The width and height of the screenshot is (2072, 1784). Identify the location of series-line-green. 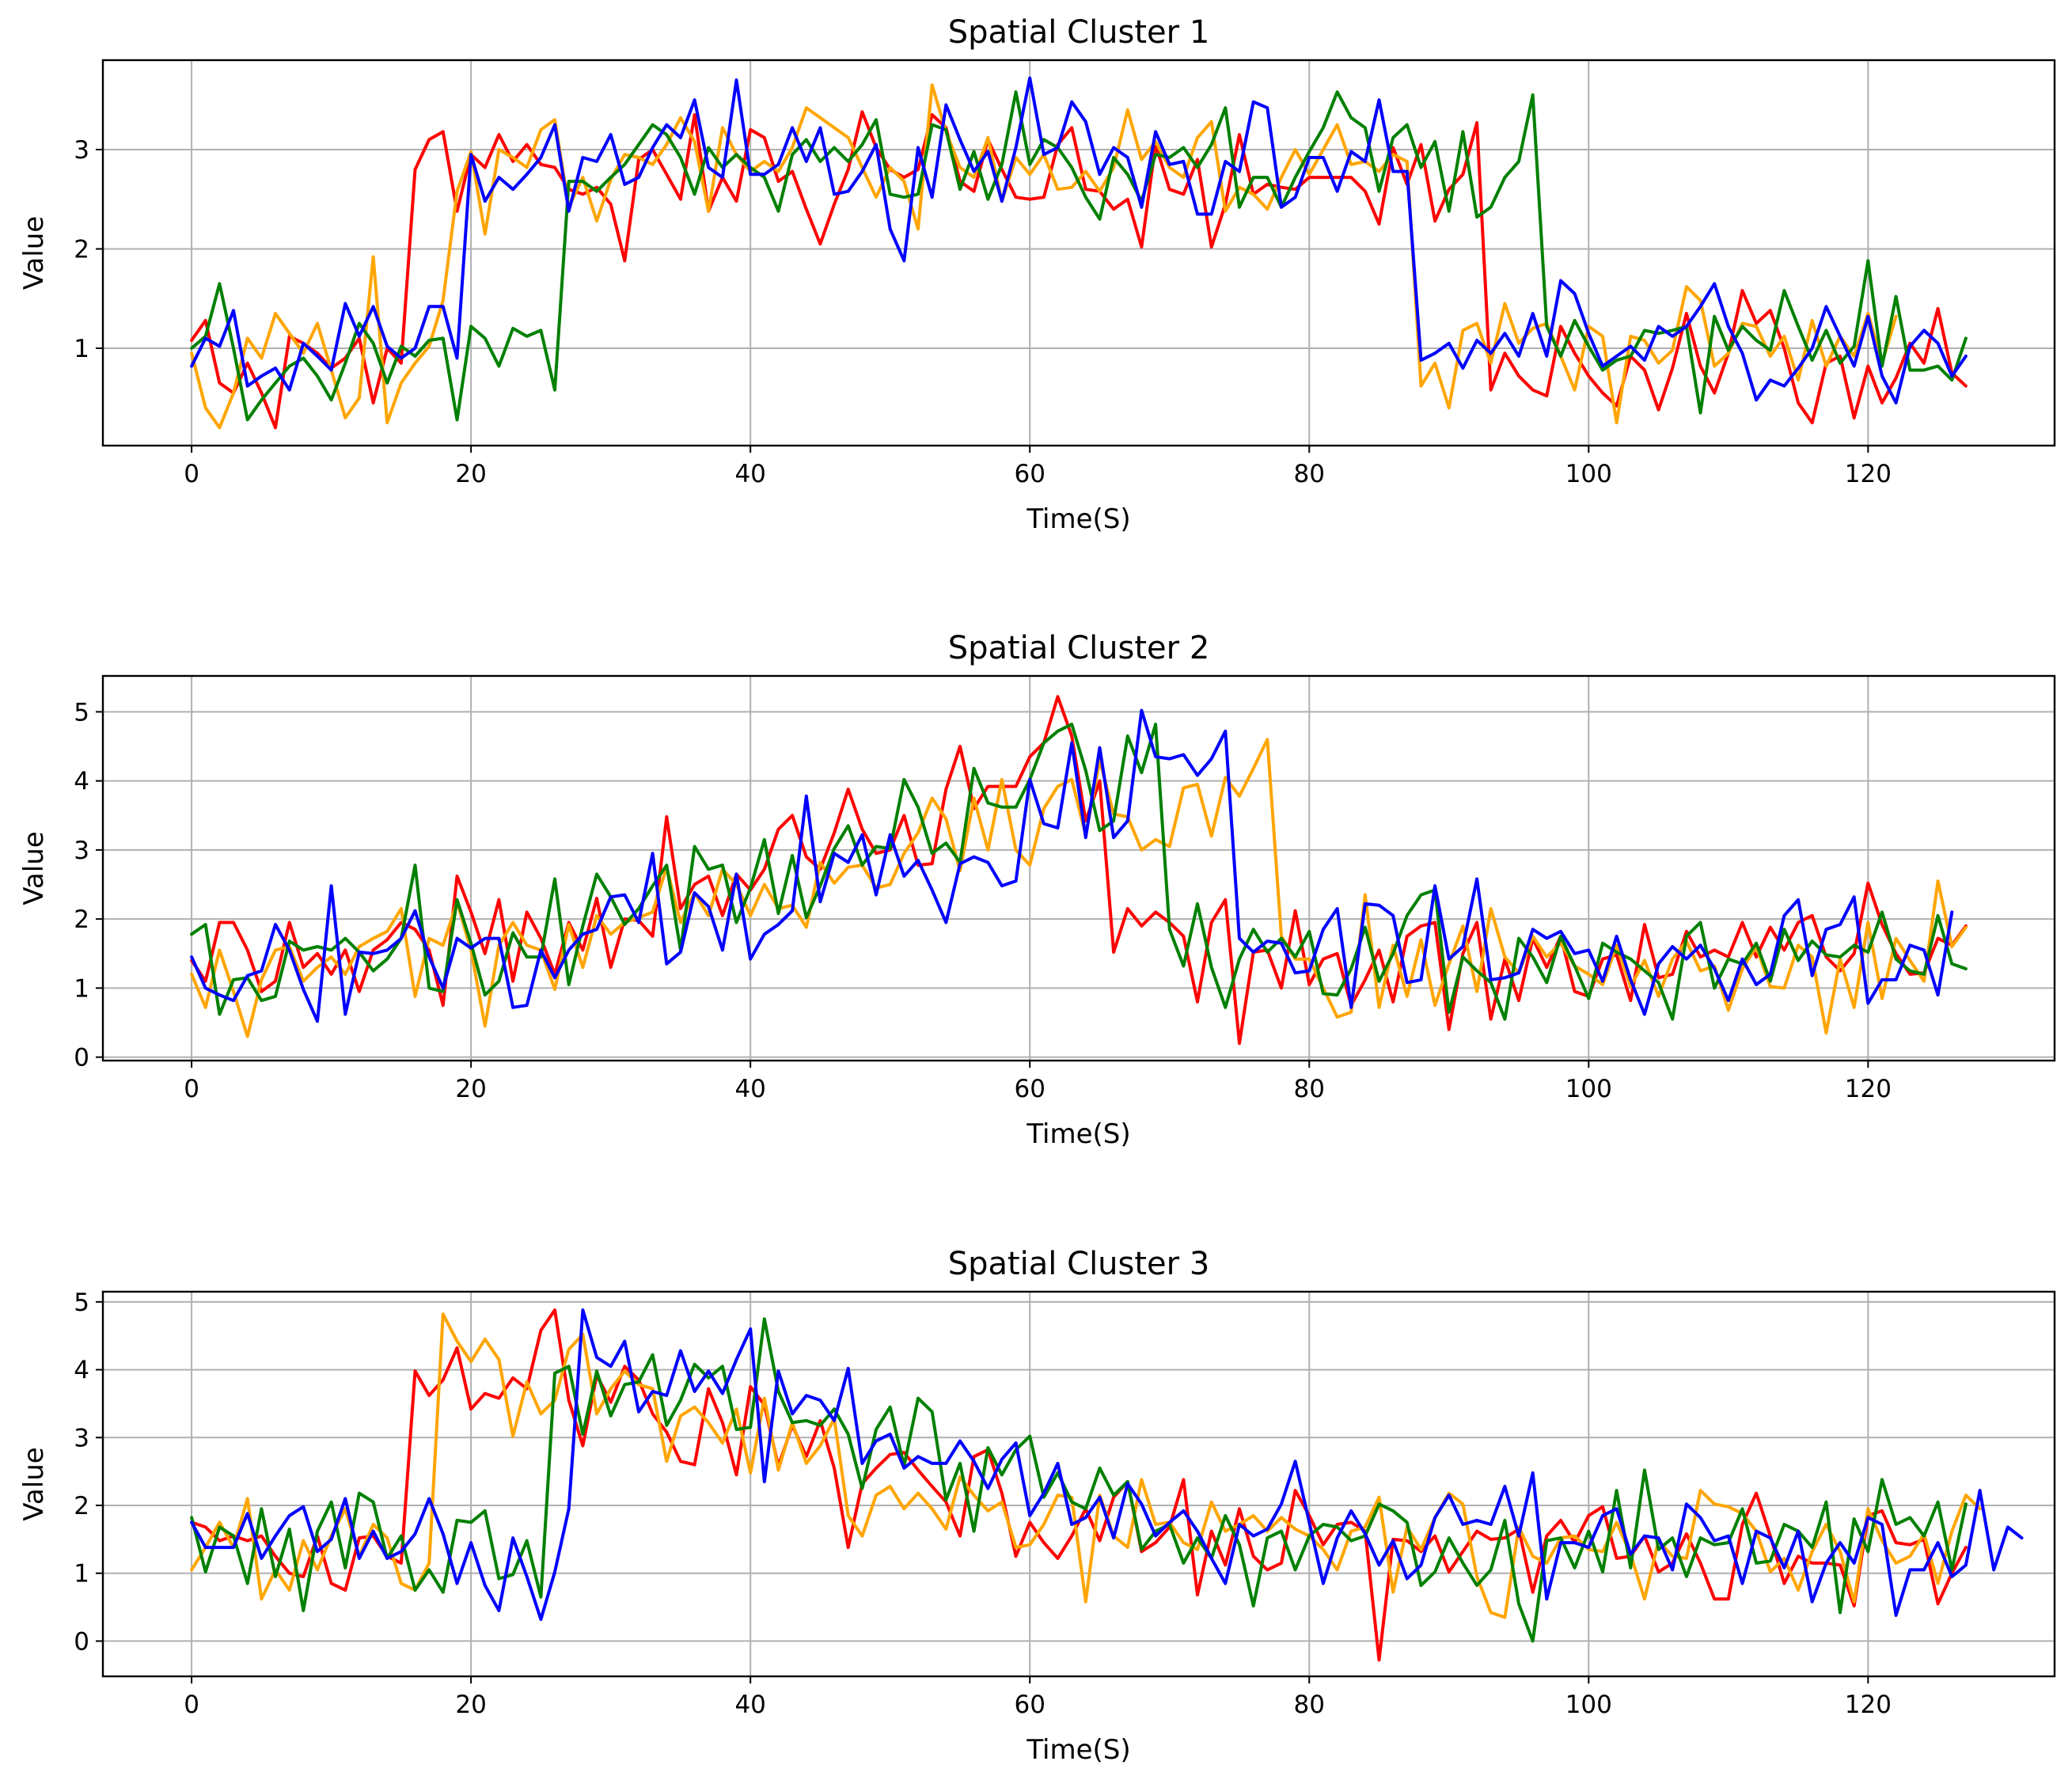
(1079, 872).